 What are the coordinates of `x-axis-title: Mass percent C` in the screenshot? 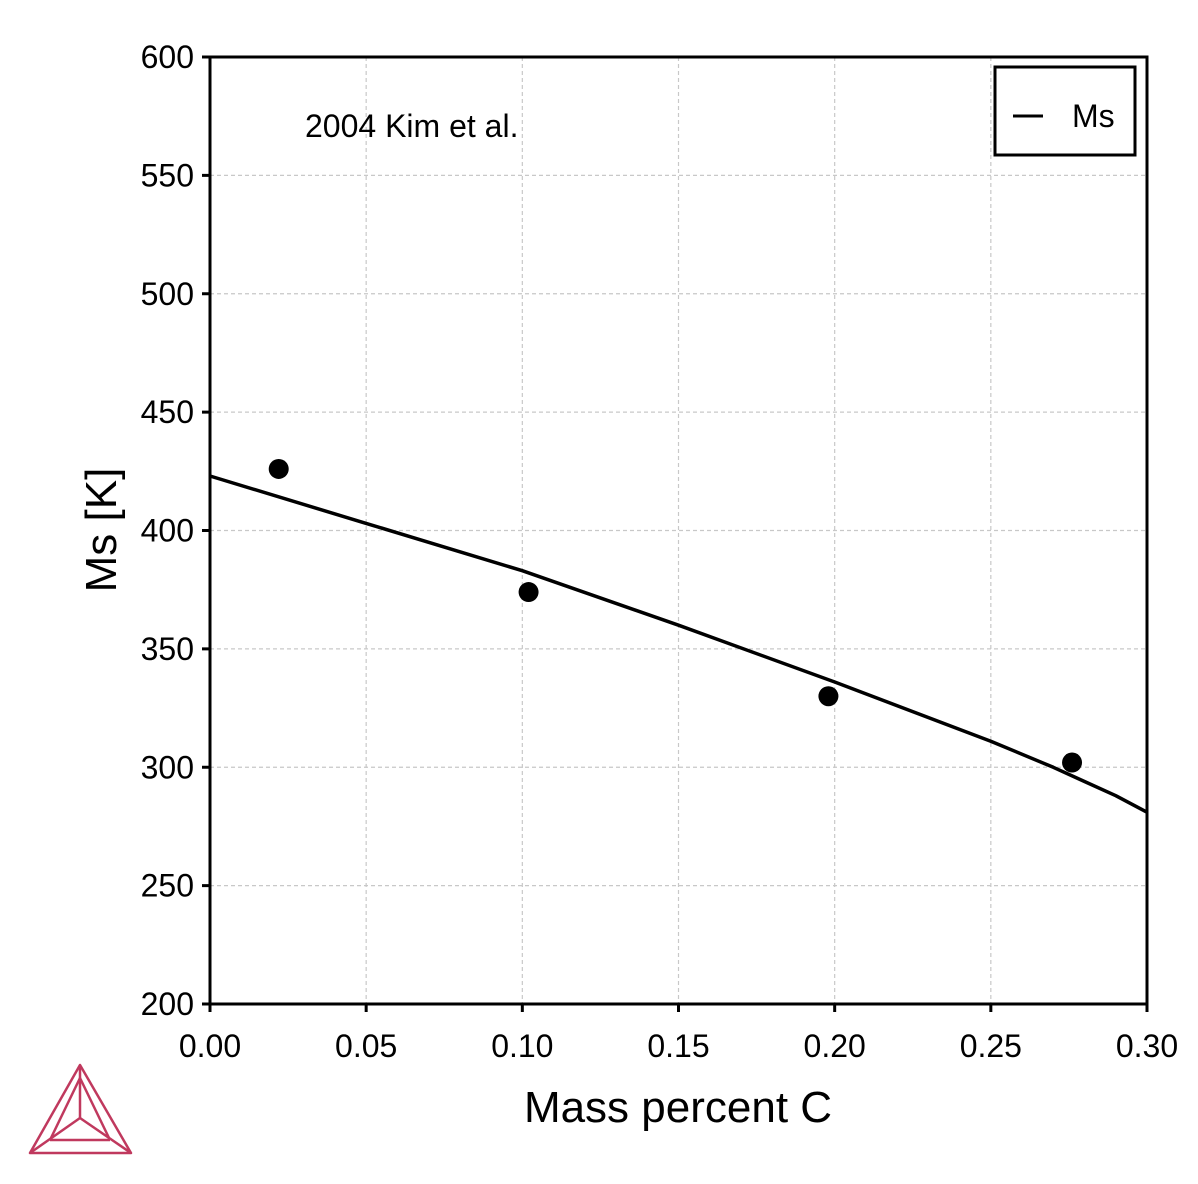 It's located at (678, 1107).